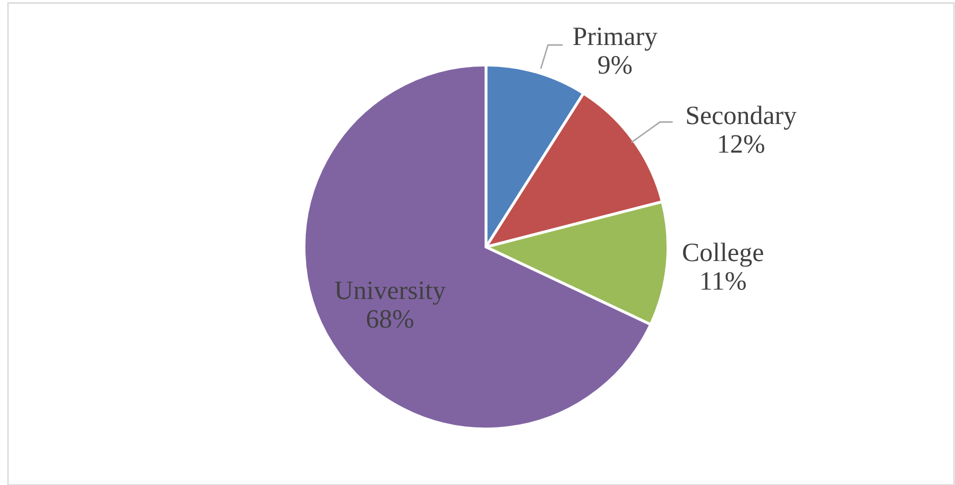  Describe the element at coordinates (615, 65) in the screenshot. I see `data-label: 9%` at that location.